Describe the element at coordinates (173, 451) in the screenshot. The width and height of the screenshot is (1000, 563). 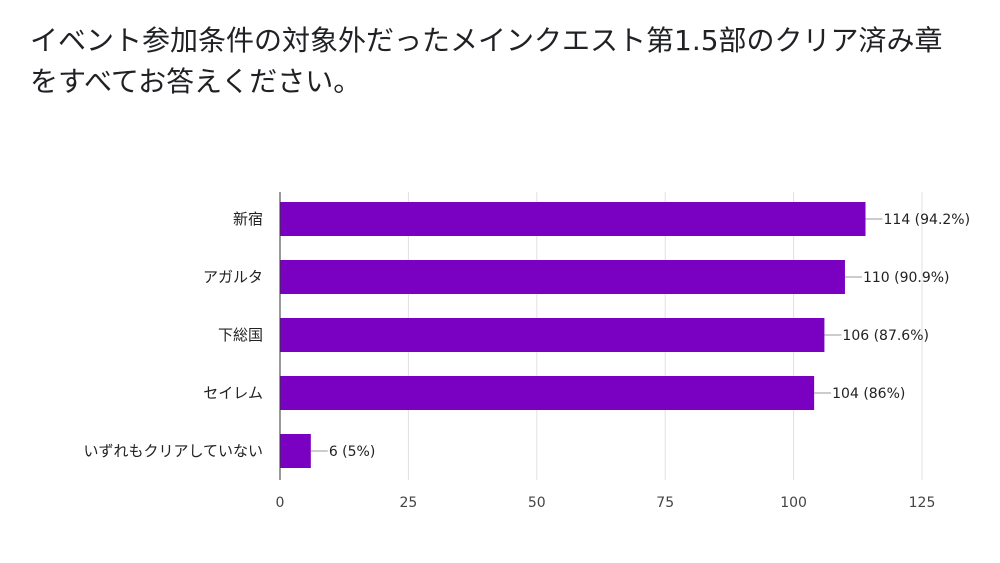
I see `category-label: いずれもクリアしていない` at that location.